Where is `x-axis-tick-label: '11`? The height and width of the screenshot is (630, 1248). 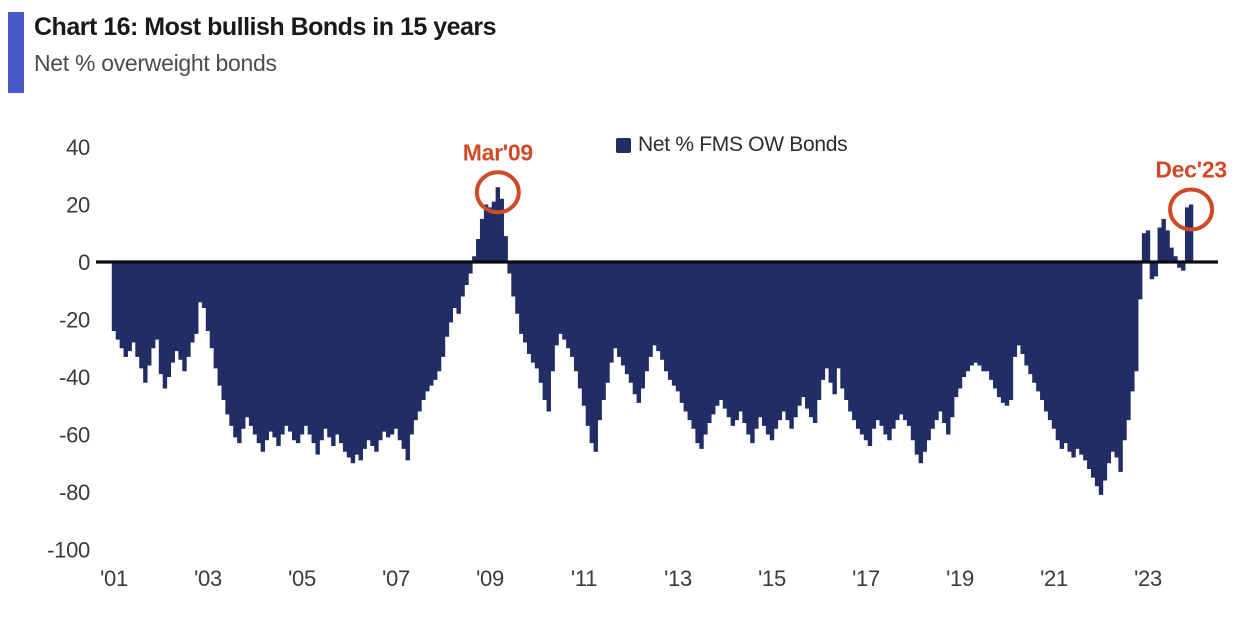
x-axis-tick-label: '11 is located at coordinates (584, 578).